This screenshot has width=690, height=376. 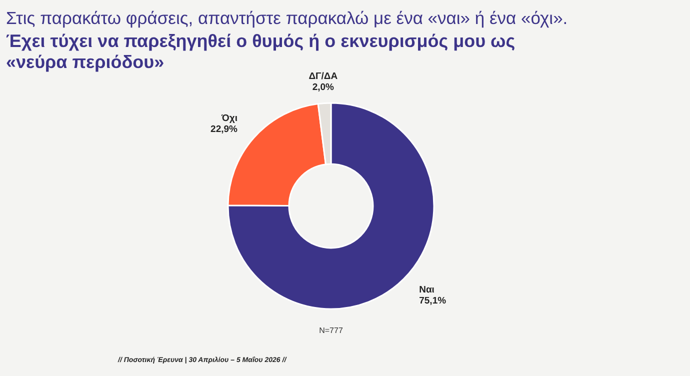 I want to click on data-label: 2,0%, so click(x=323, y=88).